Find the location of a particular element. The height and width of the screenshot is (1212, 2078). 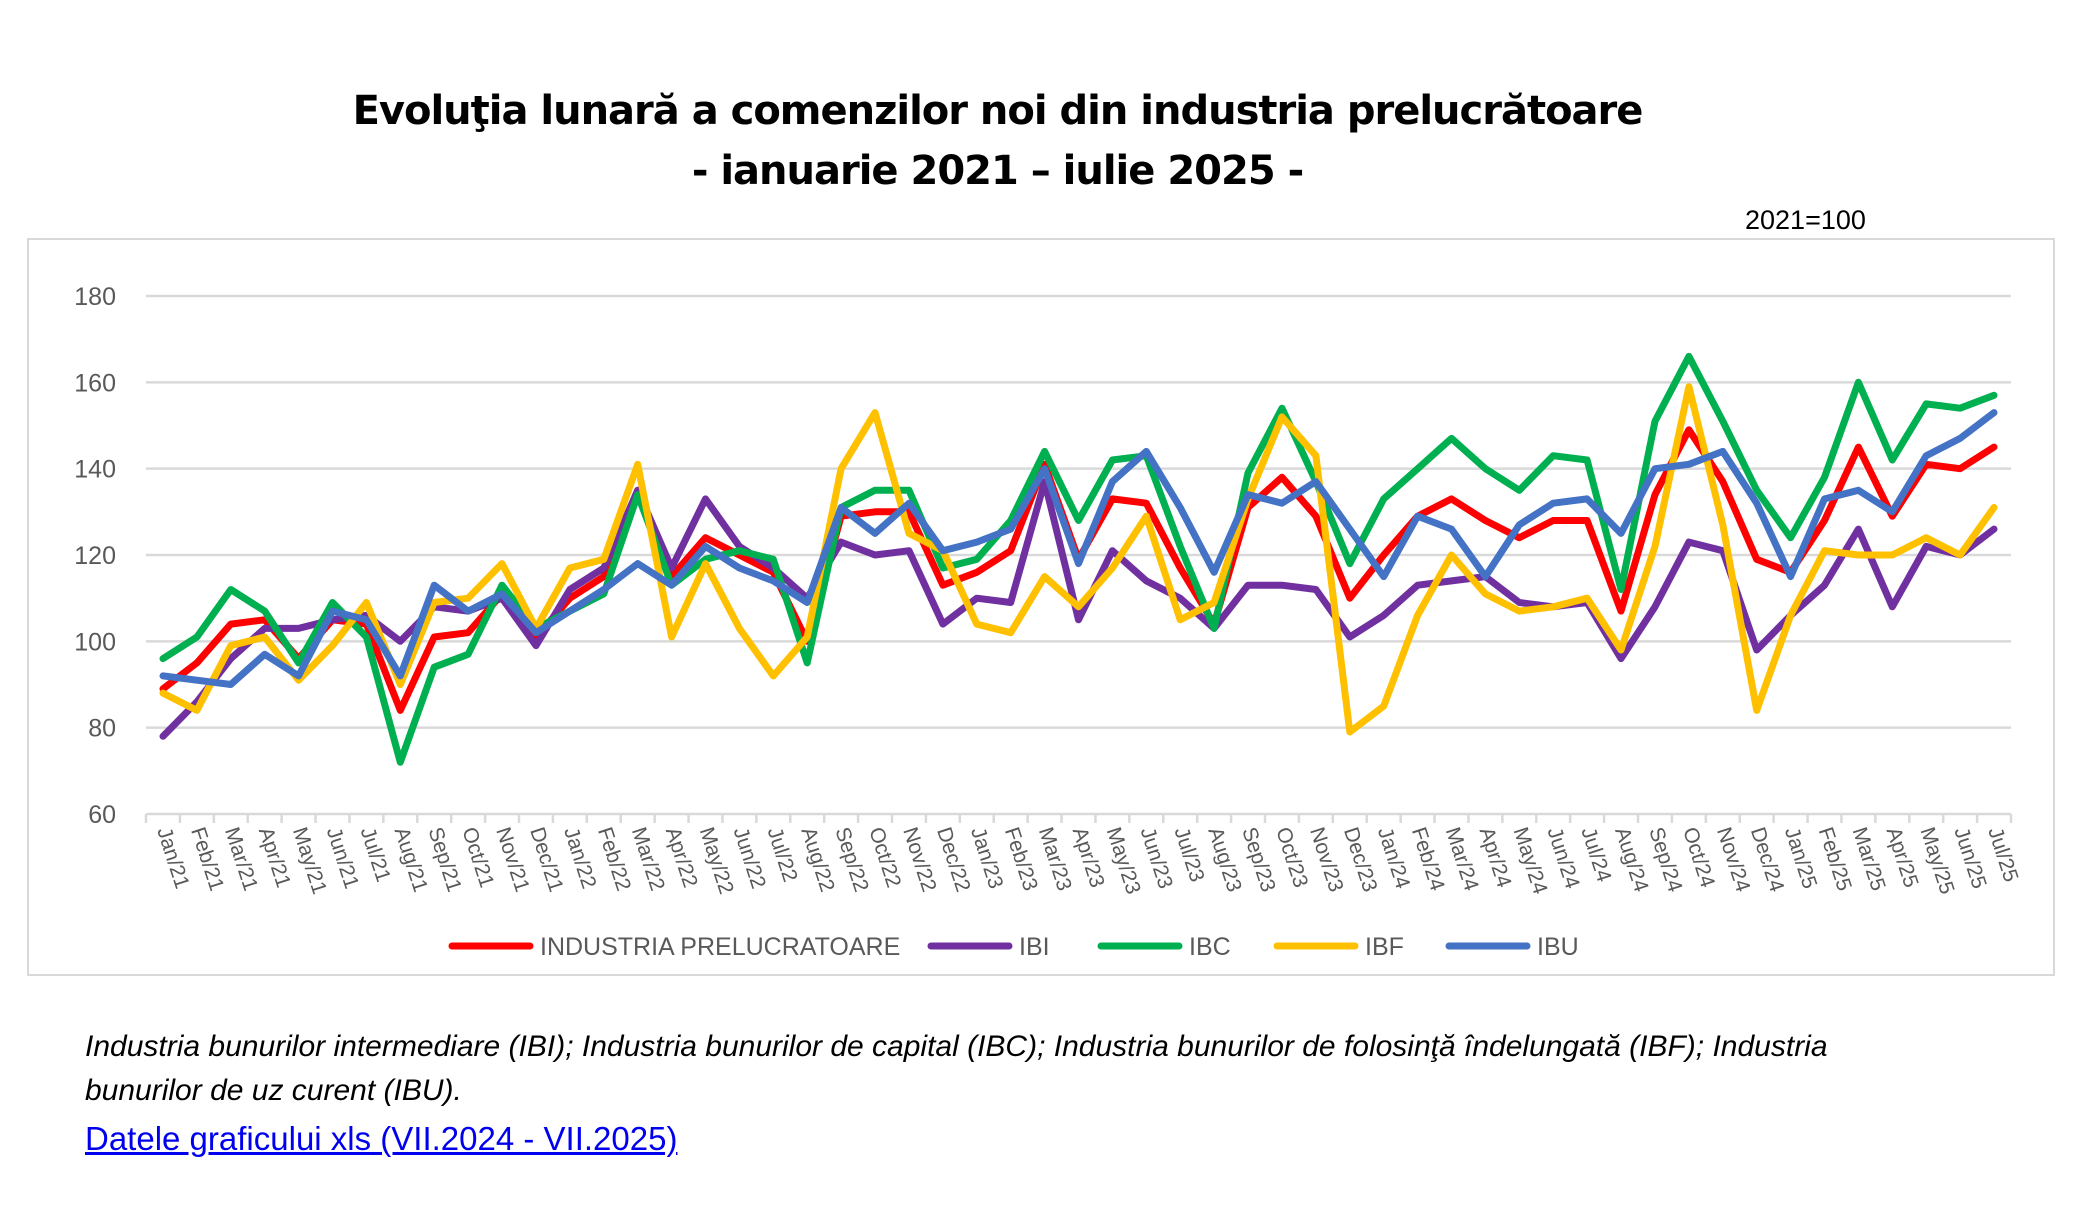

y-tick-label: 140 is located at coordinates (95, 470).